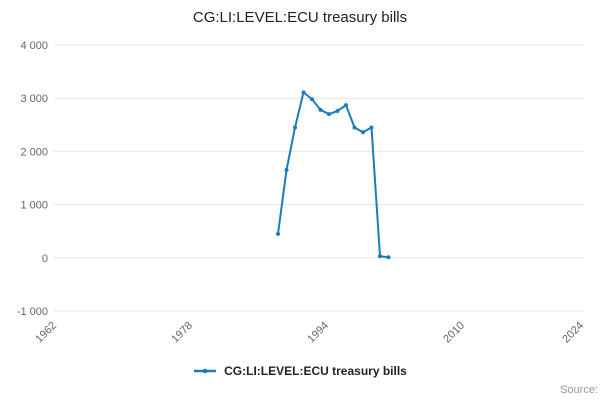 The height and width of the screenshot is (400, 600). I want to click on svg-text: 1978, so click(182, 333).